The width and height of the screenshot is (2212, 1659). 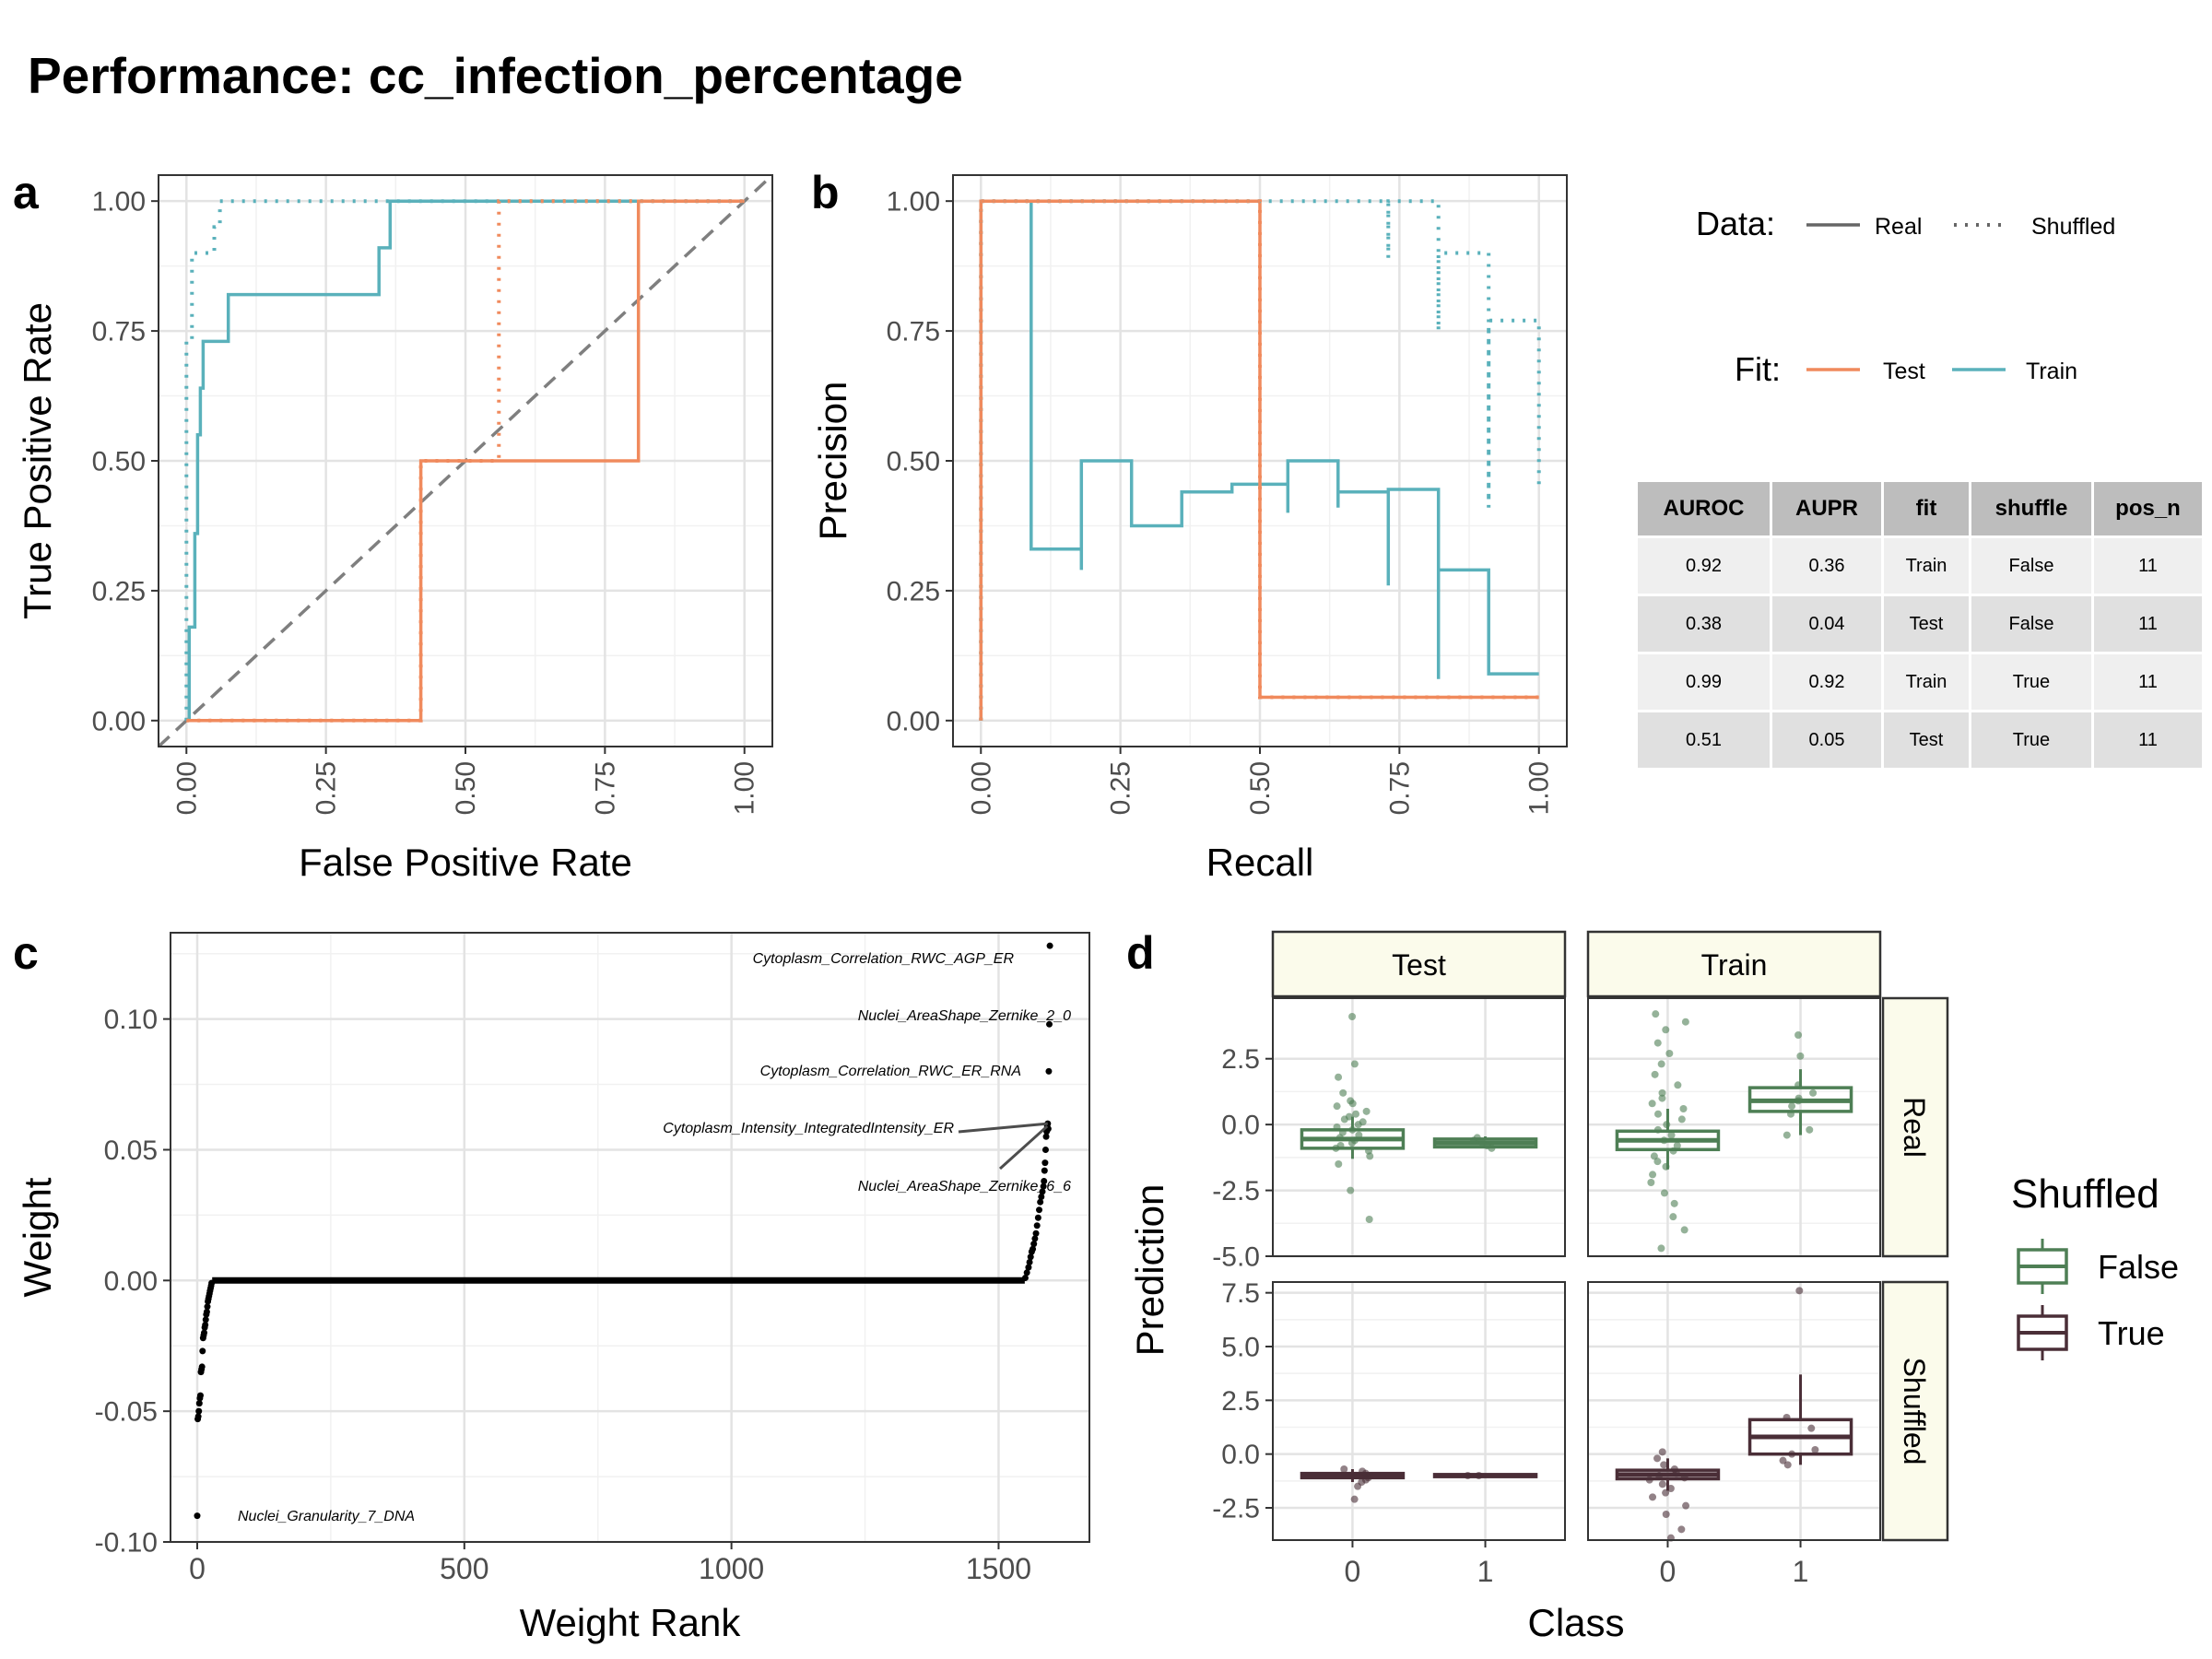 What do you see at coordinates (1121, 788) in the screenshot?
I see `x-tick-label: 0.25` at bounding box center [1121, 788].